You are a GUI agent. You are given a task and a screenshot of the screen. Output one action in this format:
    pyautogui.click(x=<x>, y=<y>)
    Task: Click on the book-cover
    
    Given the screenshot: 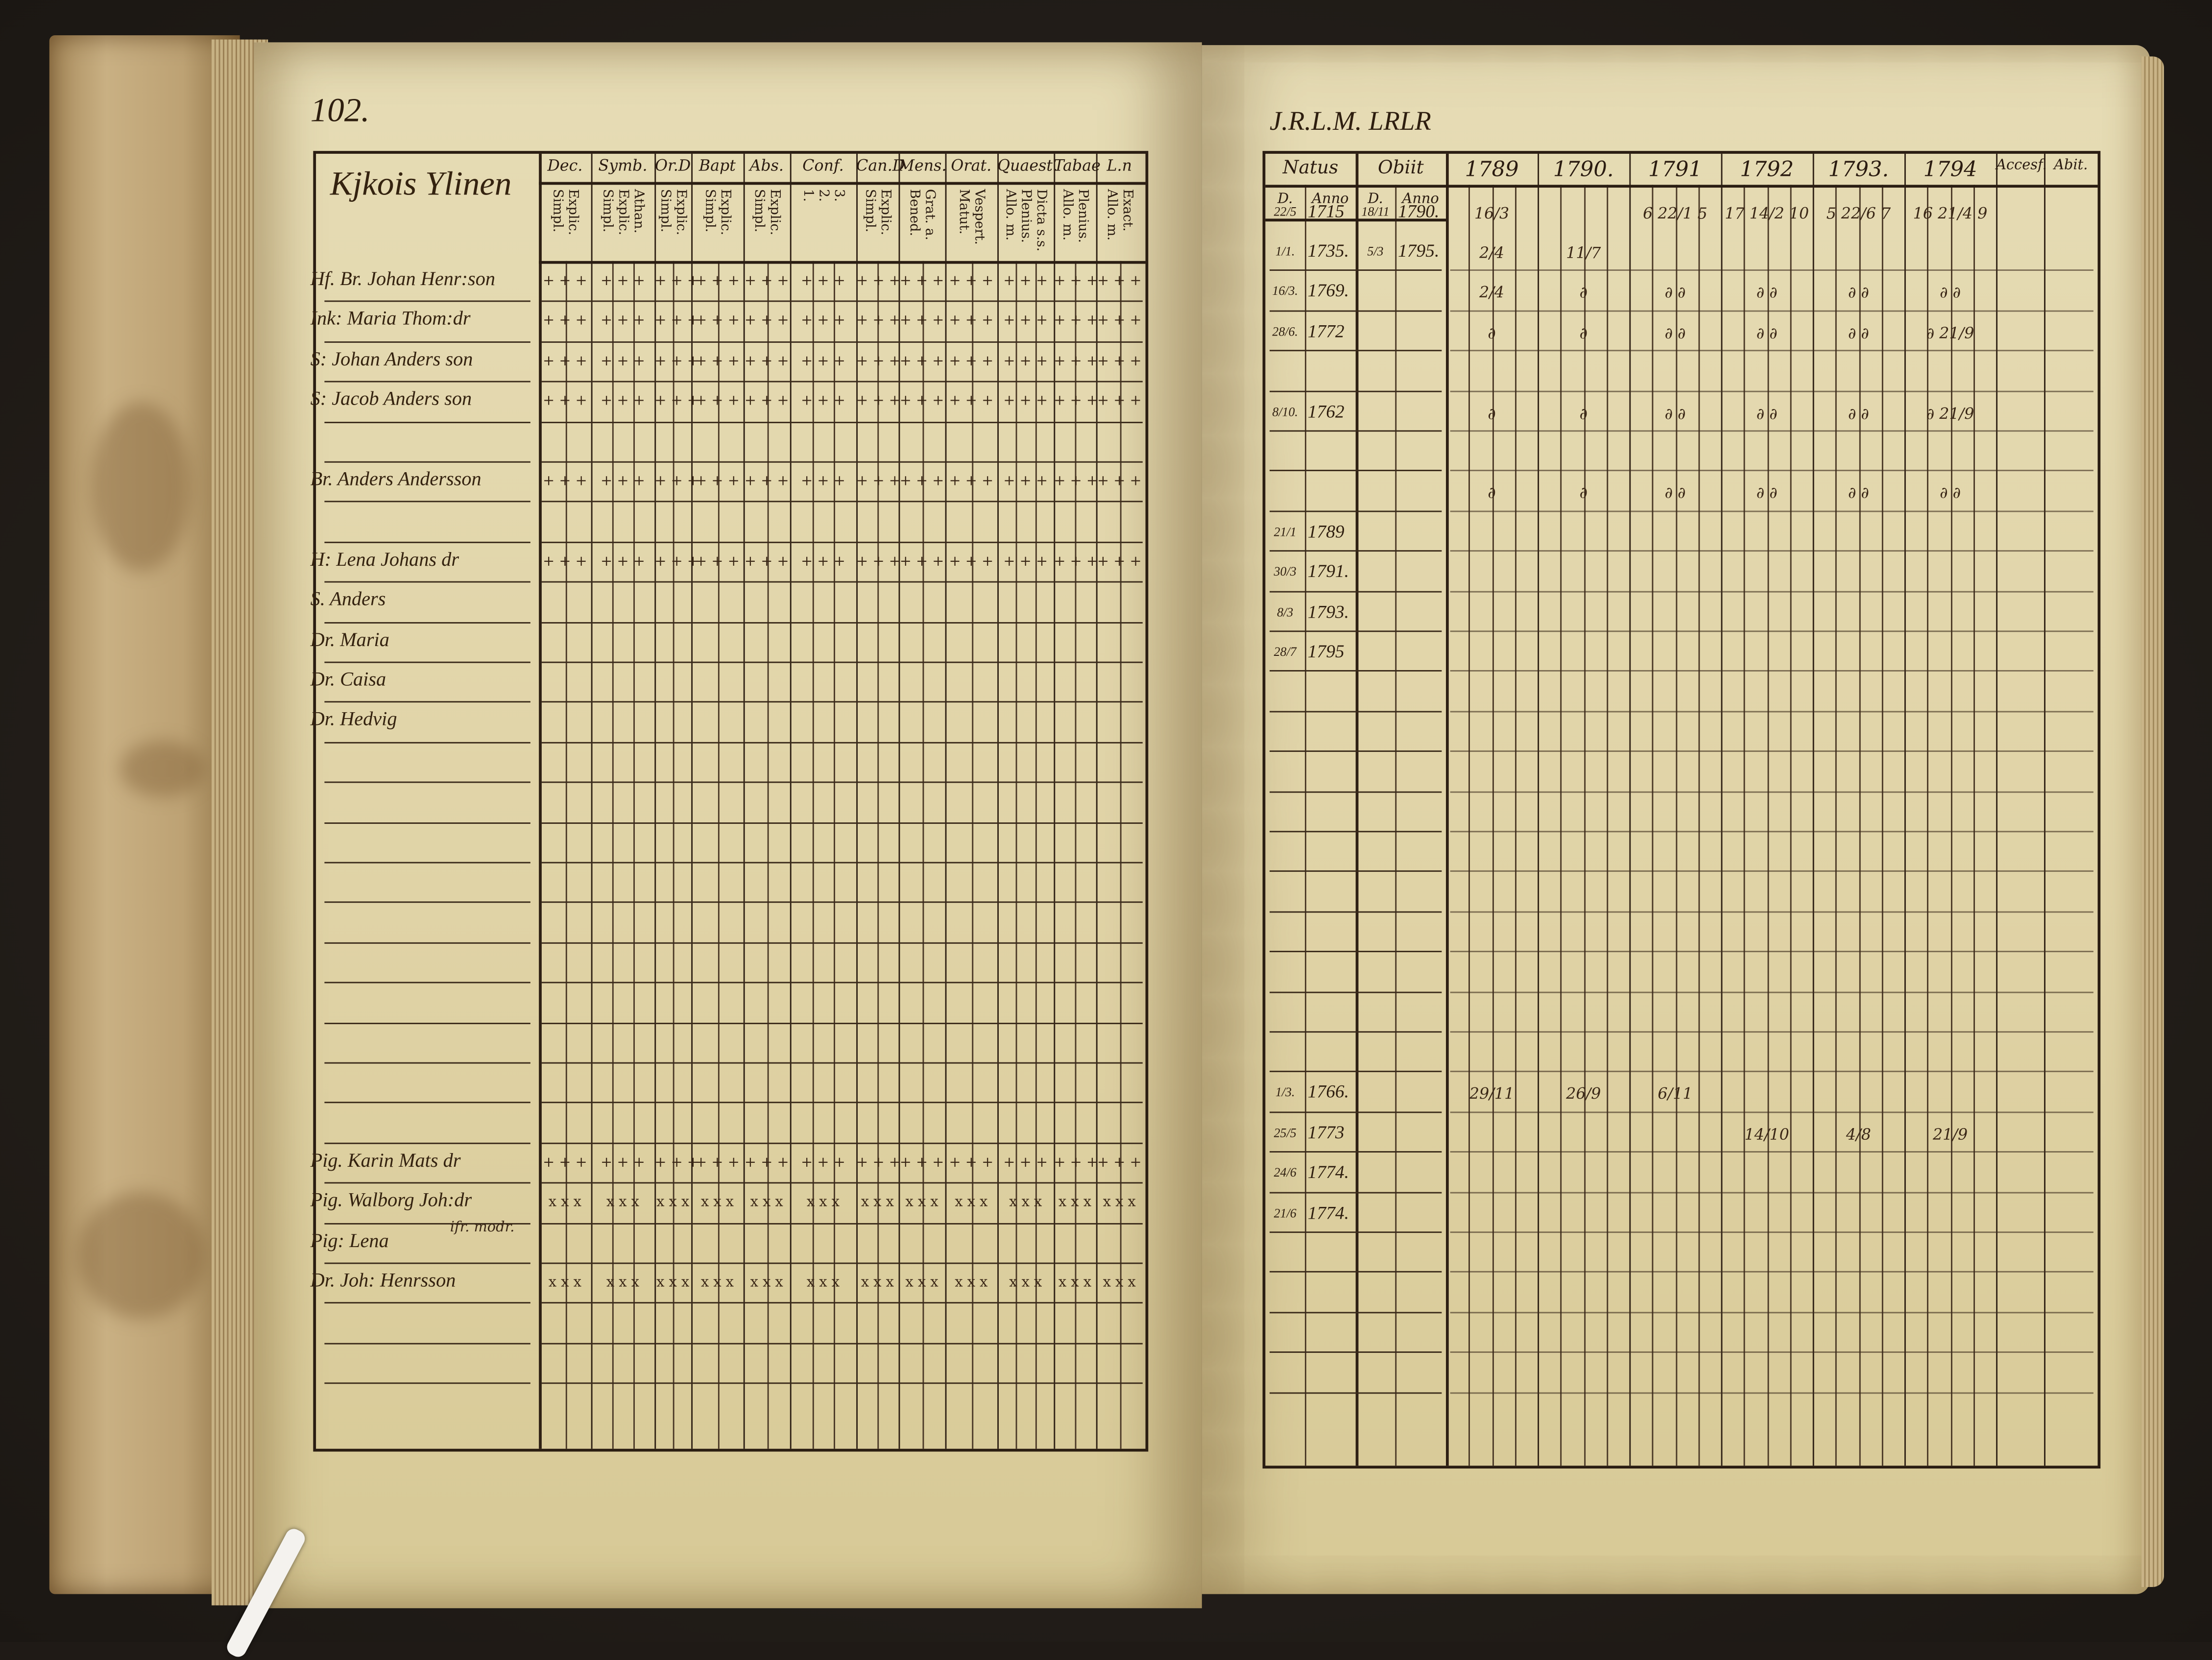 What is the action you would take?
    pyautogui.click(x=144, y=814)
    